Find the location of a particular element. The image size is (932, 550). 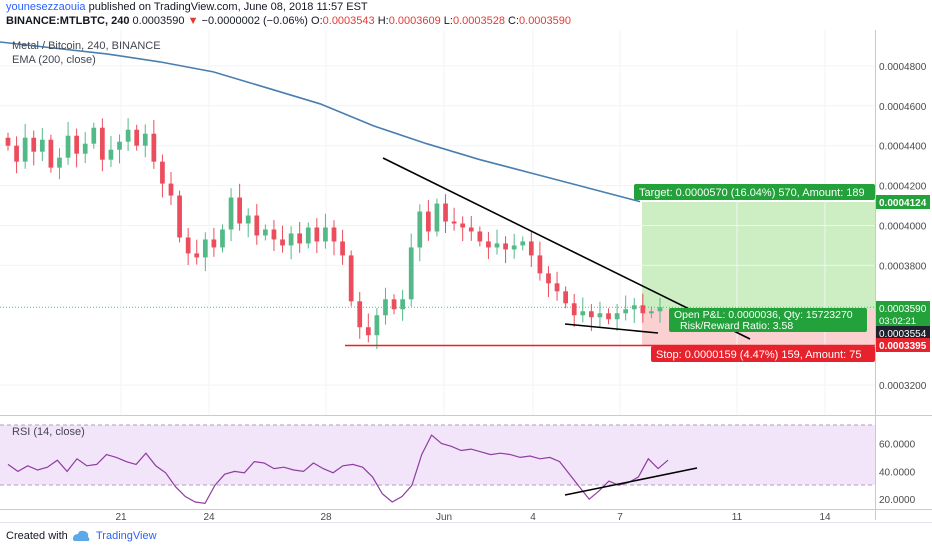

ema-legend: EMA (200, close) is located at coordinates (54, 60).